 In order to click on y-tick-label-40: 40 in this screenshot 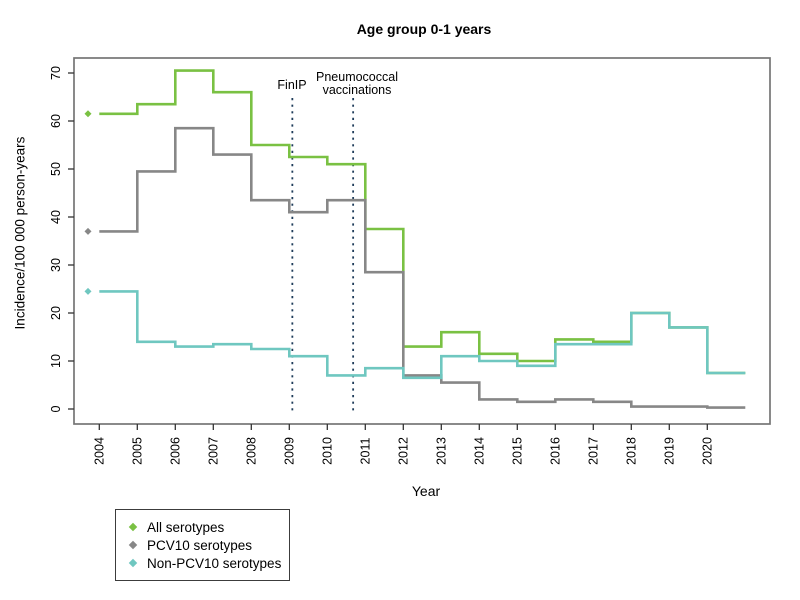, I will do `click(56, 217)`.